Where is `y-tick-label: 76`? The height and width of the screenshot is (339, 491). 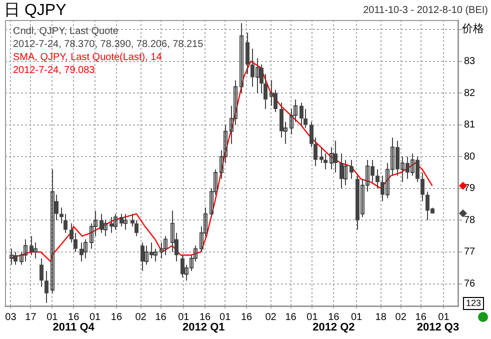
y-tick-label: 76 is located at coordinates (470, 284).